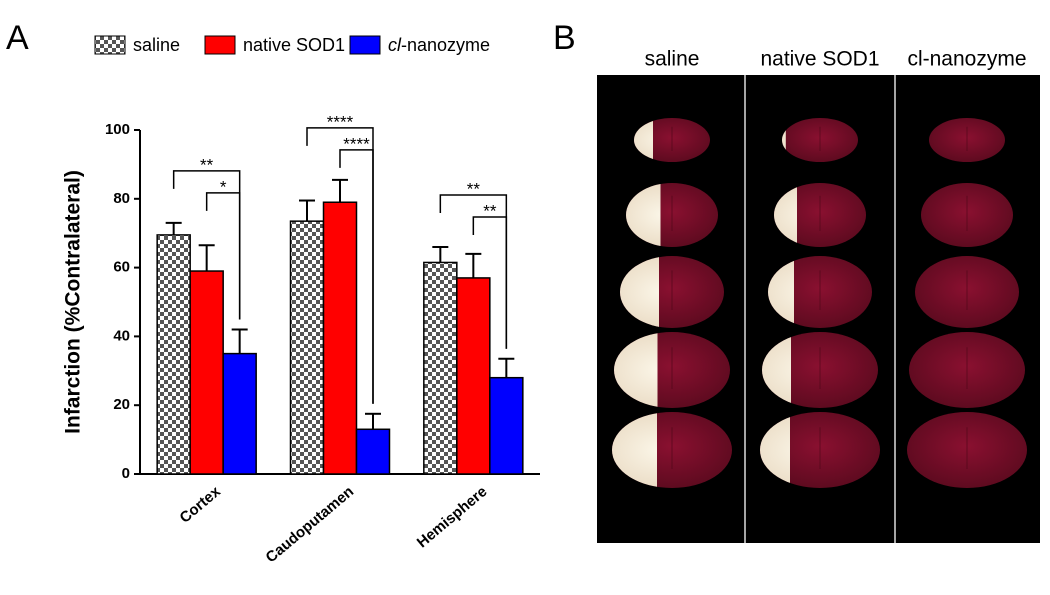 This screenshot has width=1050, height=595. I want to click on panel-label: A, so click(17, 38).